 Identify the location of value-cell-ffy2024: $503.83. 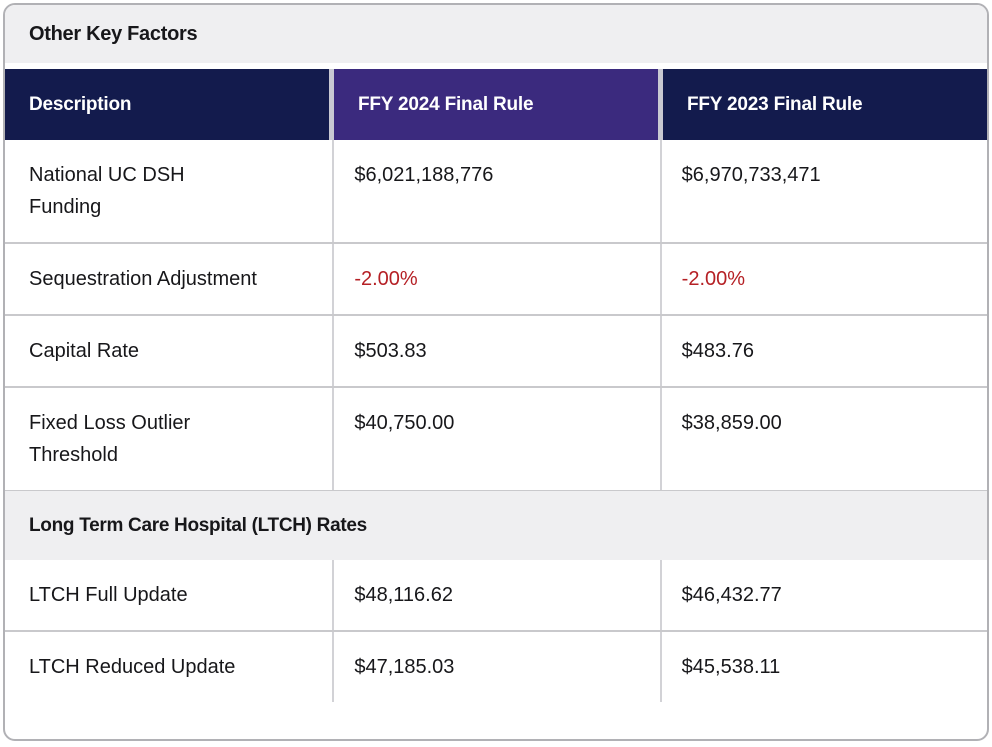
(495, 351).